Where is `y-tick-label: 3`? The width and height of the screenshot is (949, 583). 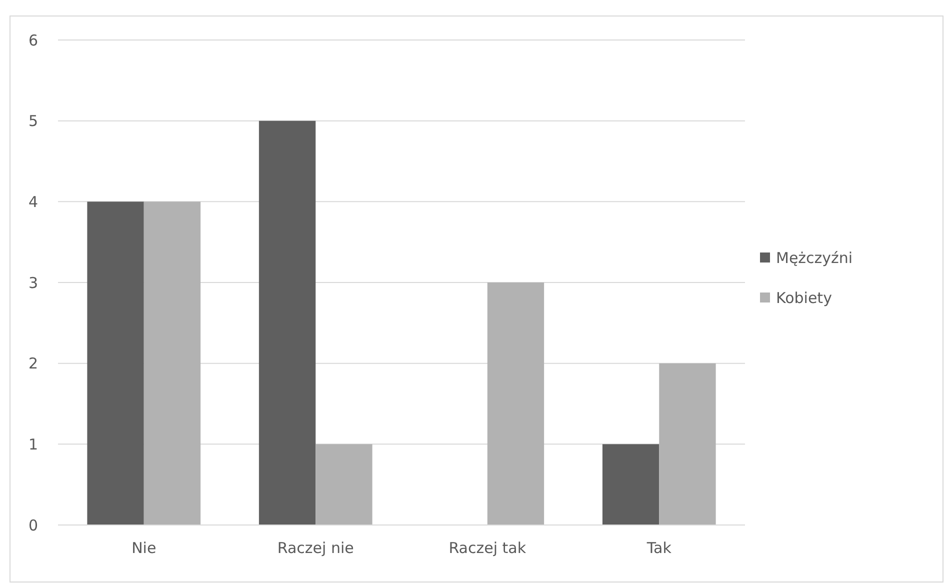
y-tick-label: 3 is located at coordinates (33, 283).